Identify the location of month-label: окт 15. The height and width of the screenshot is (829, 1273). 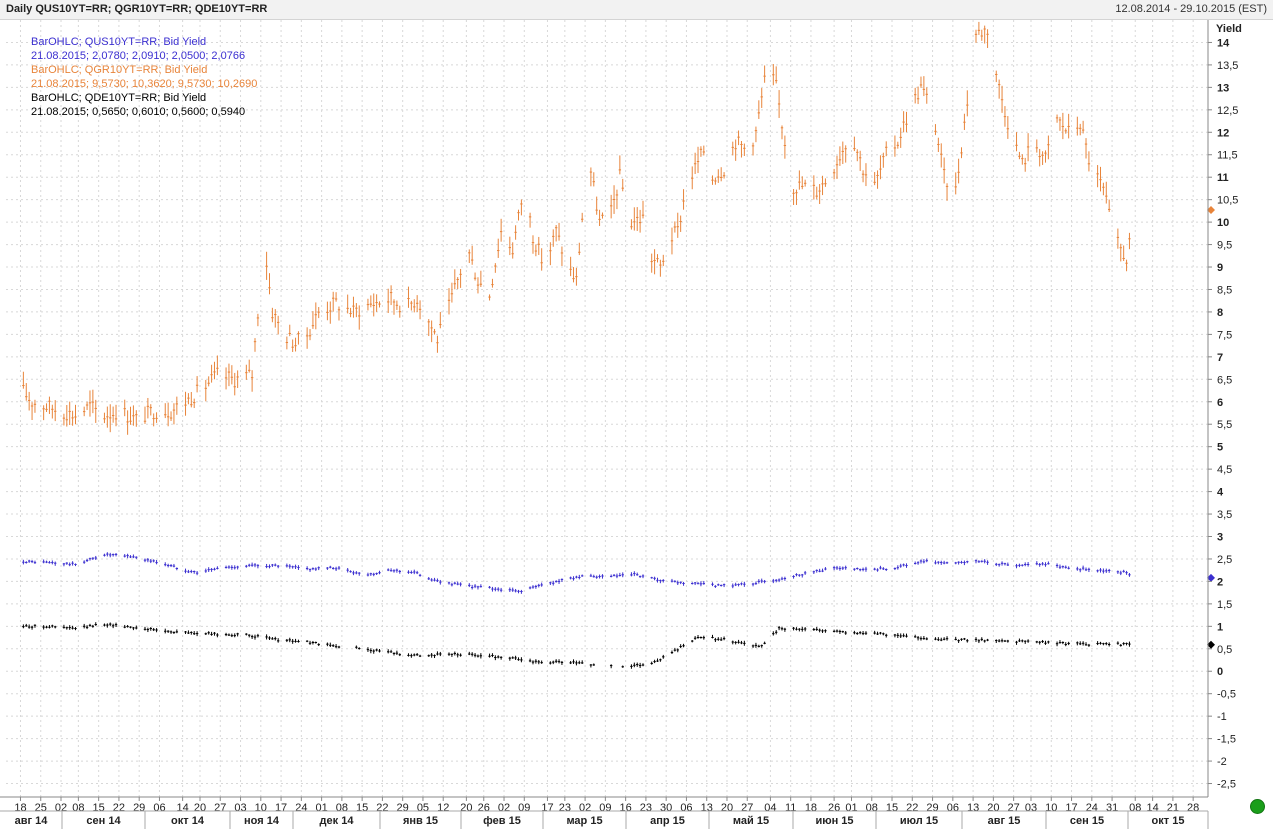
(1168, 821).